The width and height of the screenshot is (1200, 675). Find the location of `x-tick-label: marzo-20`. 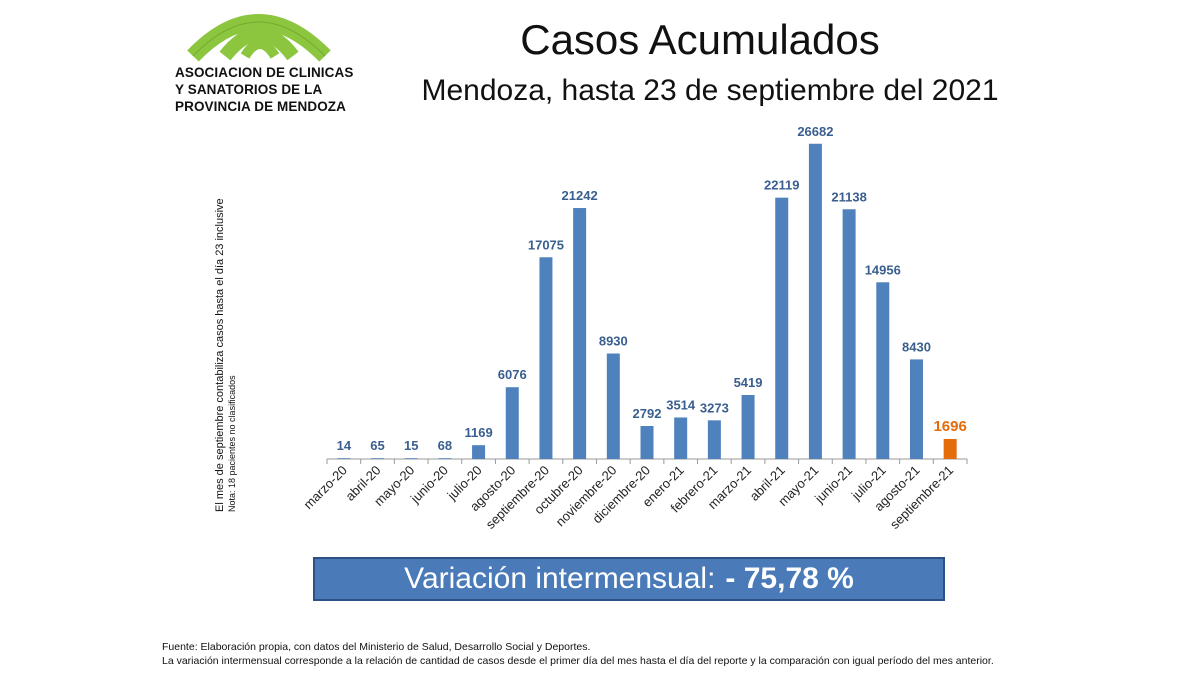

x-tick-label: marzo-20 is located at coordinates (325, 487).